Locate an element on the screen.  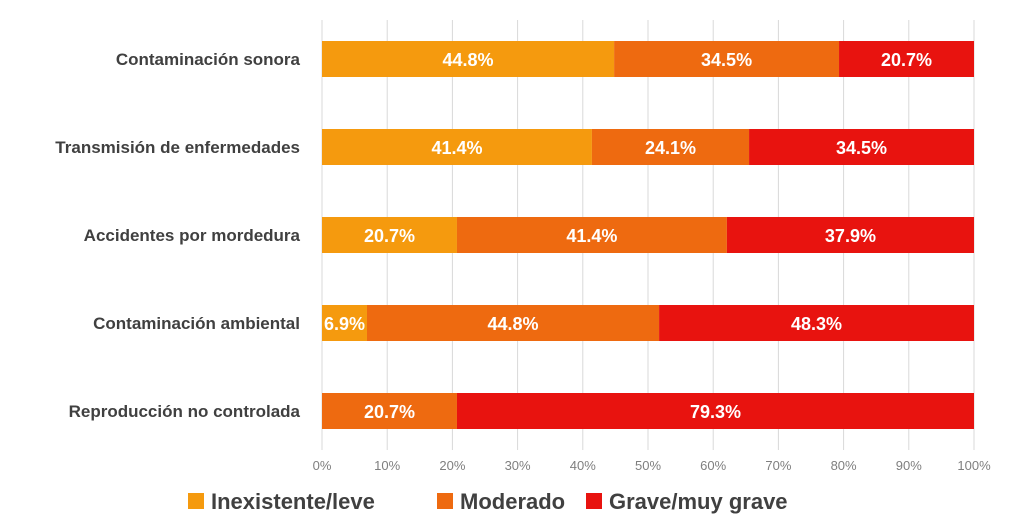
category-label: Transmisión de enfermedades is located at coordinates (177, 147).